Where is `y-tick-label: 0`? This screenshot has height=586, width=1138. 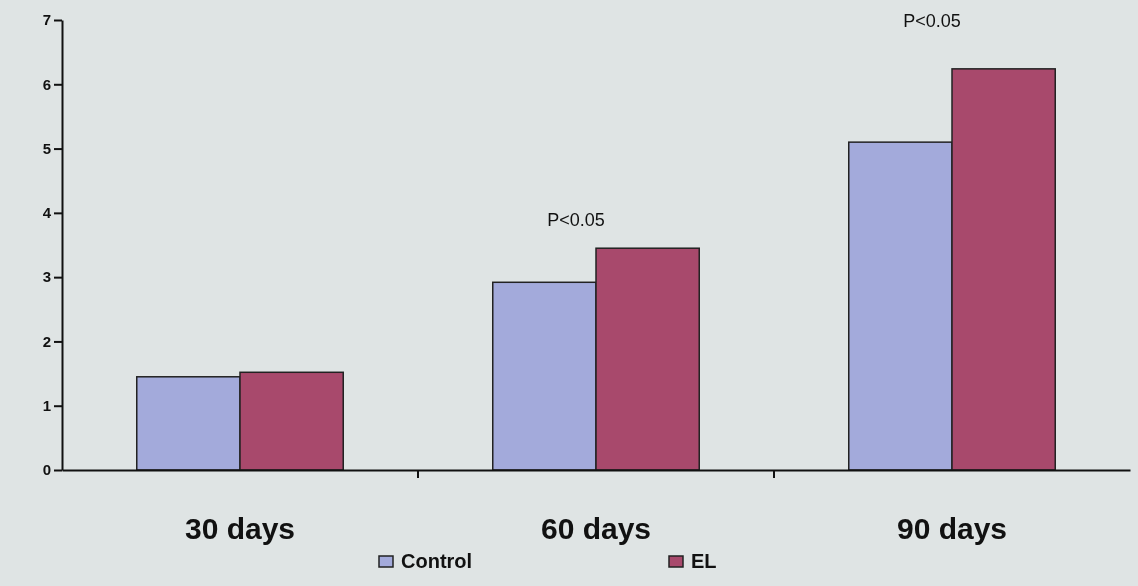
y-tick-label: 0 is located at coordinates (46, 470).